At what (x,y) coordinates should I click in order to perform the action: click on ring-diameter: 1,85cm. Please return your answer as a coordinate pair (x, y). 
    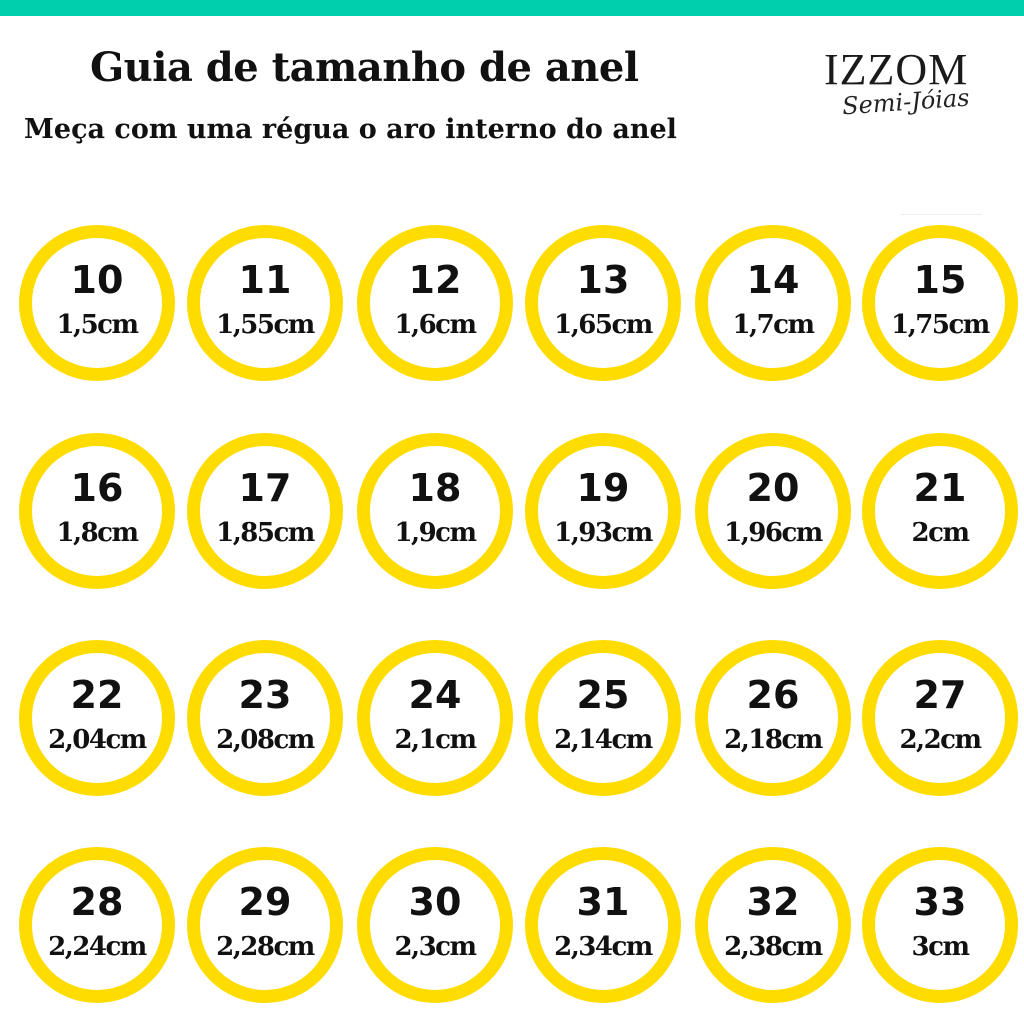
    Looking at the image, I should click on (265, 533).